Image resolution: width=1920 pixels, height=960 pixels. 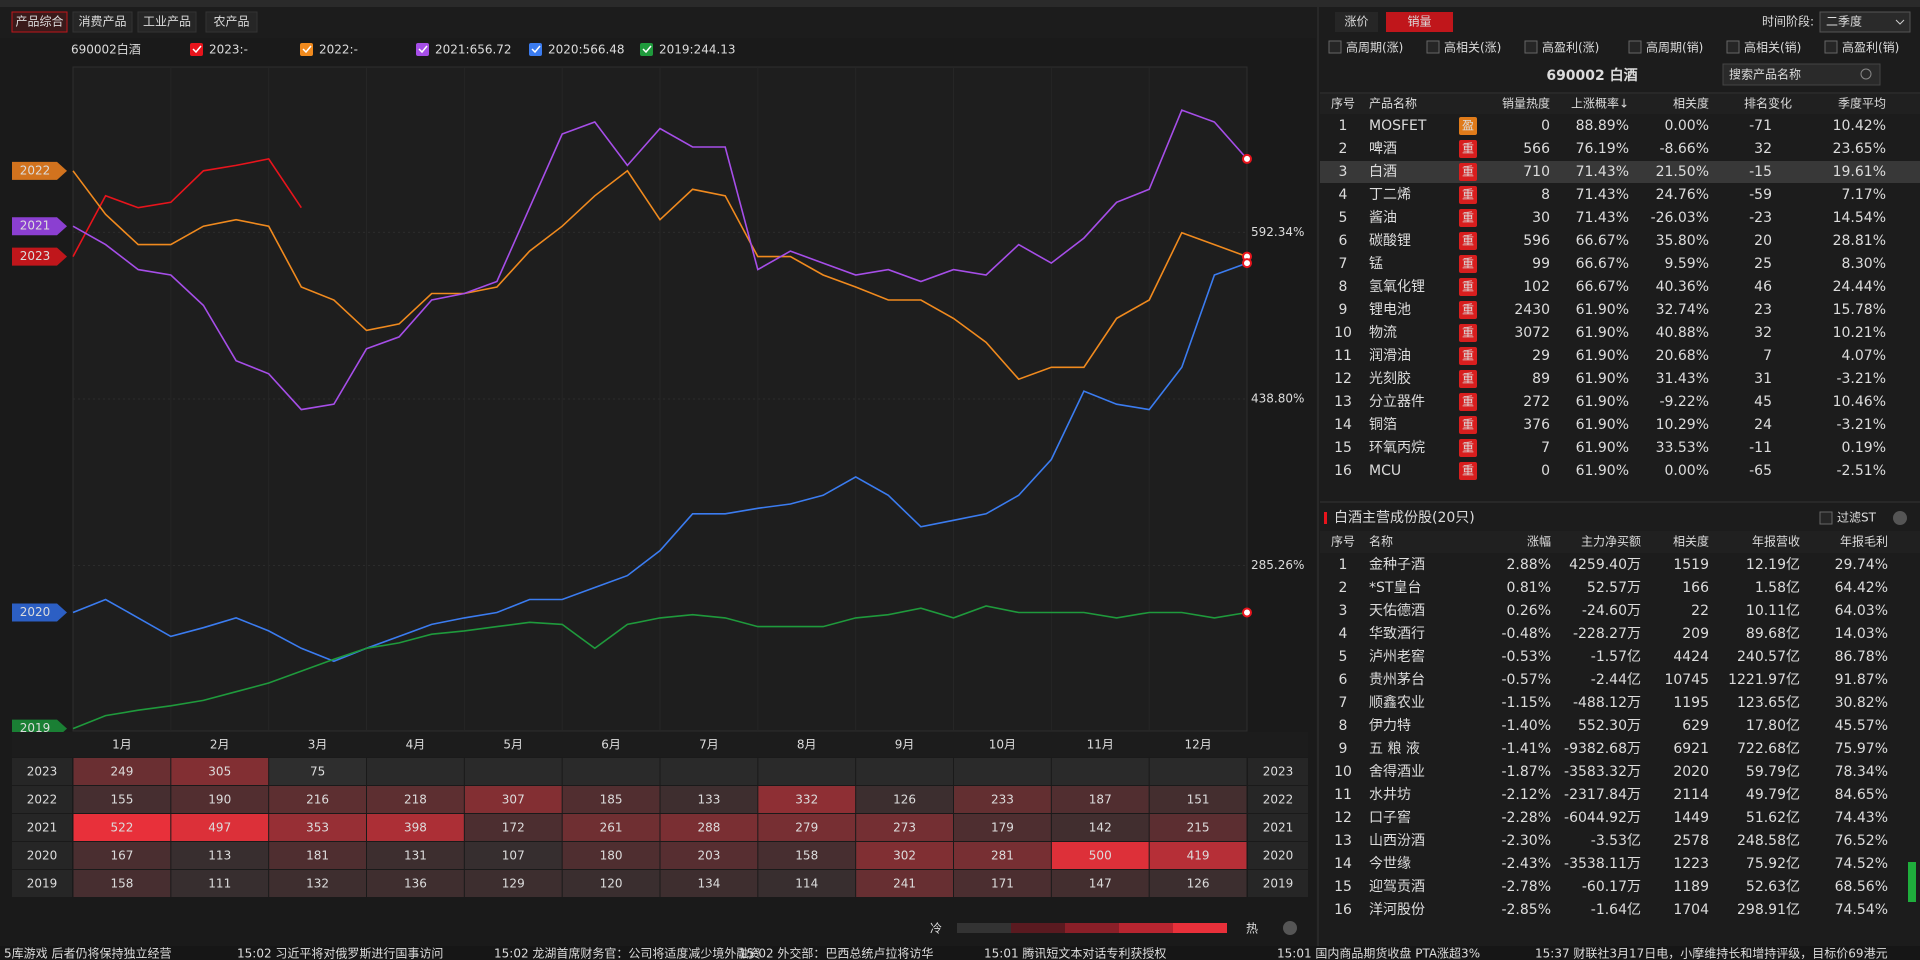 What do you see at coordinates (1695, 634) in the screenshot?
I see `table-cell: 209` at bounding box center [1695, 634].